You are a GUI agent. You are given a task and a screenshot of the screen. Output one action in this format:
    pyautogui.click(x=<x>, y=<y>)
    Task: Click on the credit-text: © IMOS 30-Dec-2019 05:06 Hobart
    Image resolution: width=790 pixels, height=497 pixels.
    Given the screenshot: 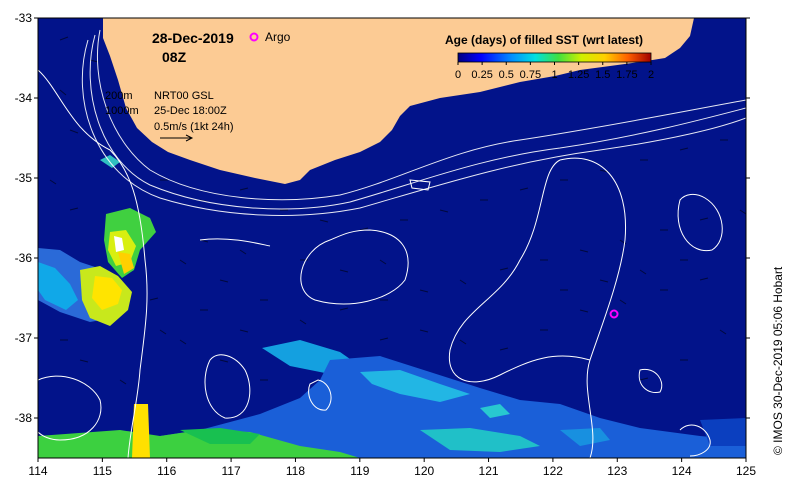 What is the action you would take?
    pyautogui.click(x=778, y=360)
    